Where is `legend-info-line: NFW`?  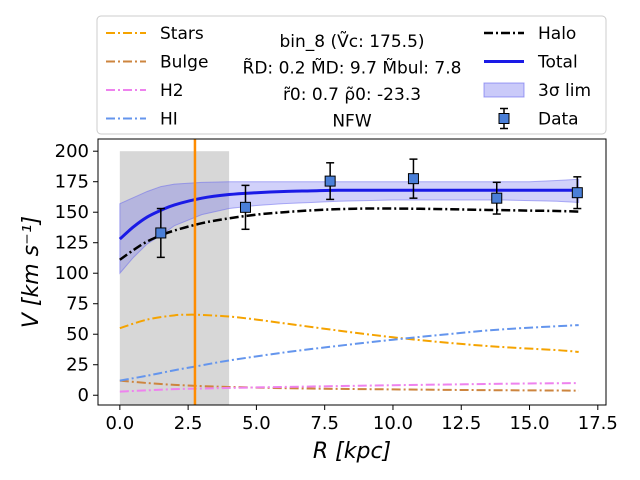 legend-info-line: NFW is located at coordinates (351, 122).